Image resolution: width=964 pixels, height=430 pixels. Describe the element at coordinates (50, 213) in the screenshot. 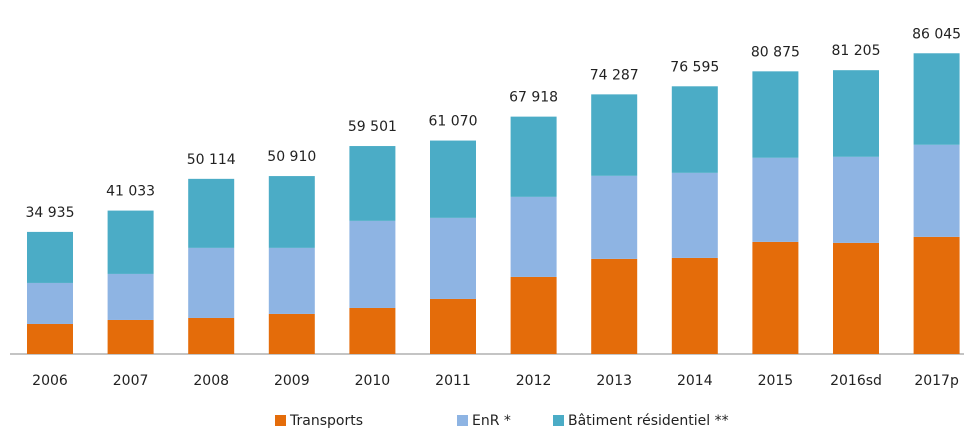

I see `total-label: 34 935` at that location.